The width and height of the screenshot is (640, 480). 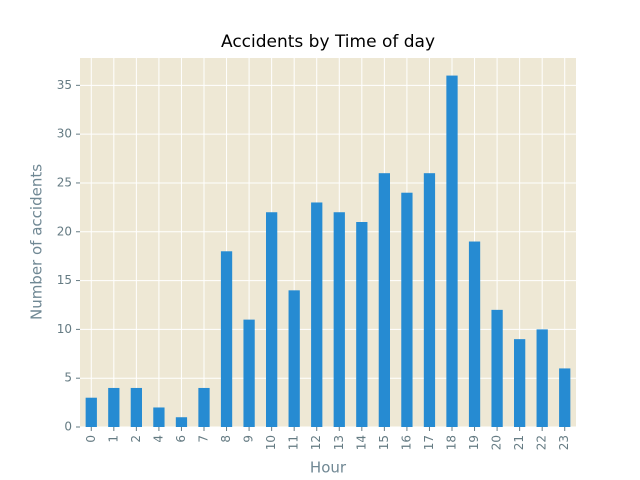 I want to click on x-tick-label: 7, so click(x=204, y=439).